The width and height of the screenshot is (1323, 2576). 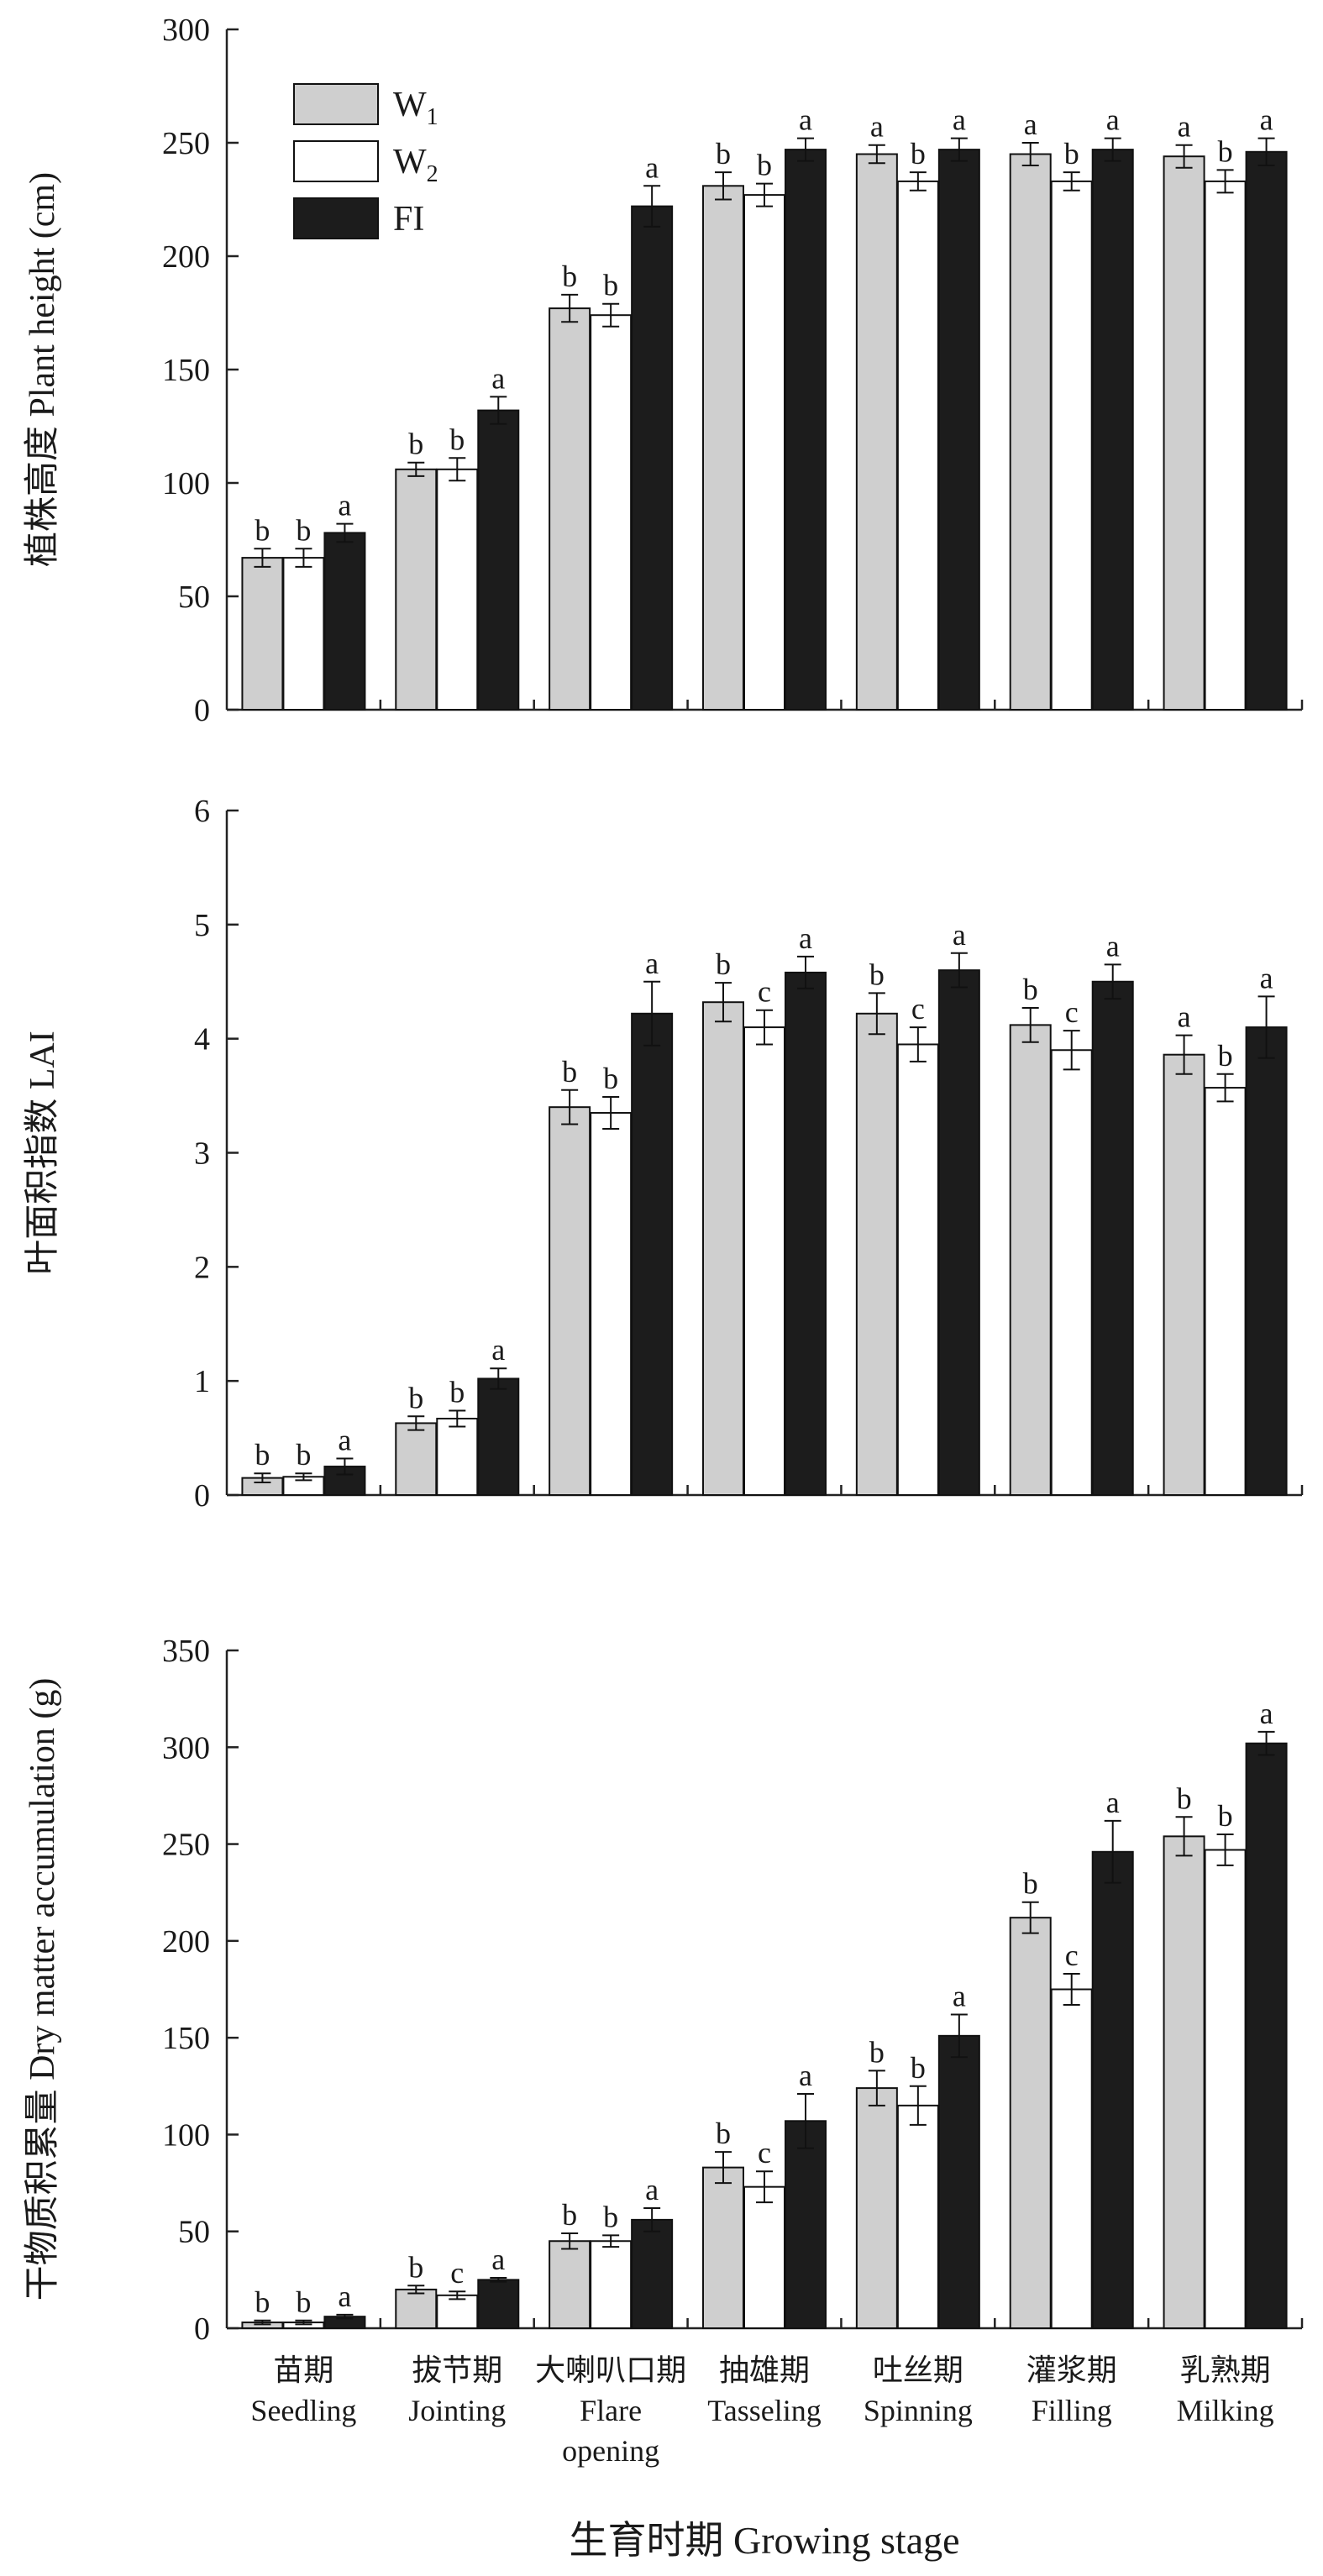 I want to click on y-tick-label: 0, so click(x=202, y=1496).